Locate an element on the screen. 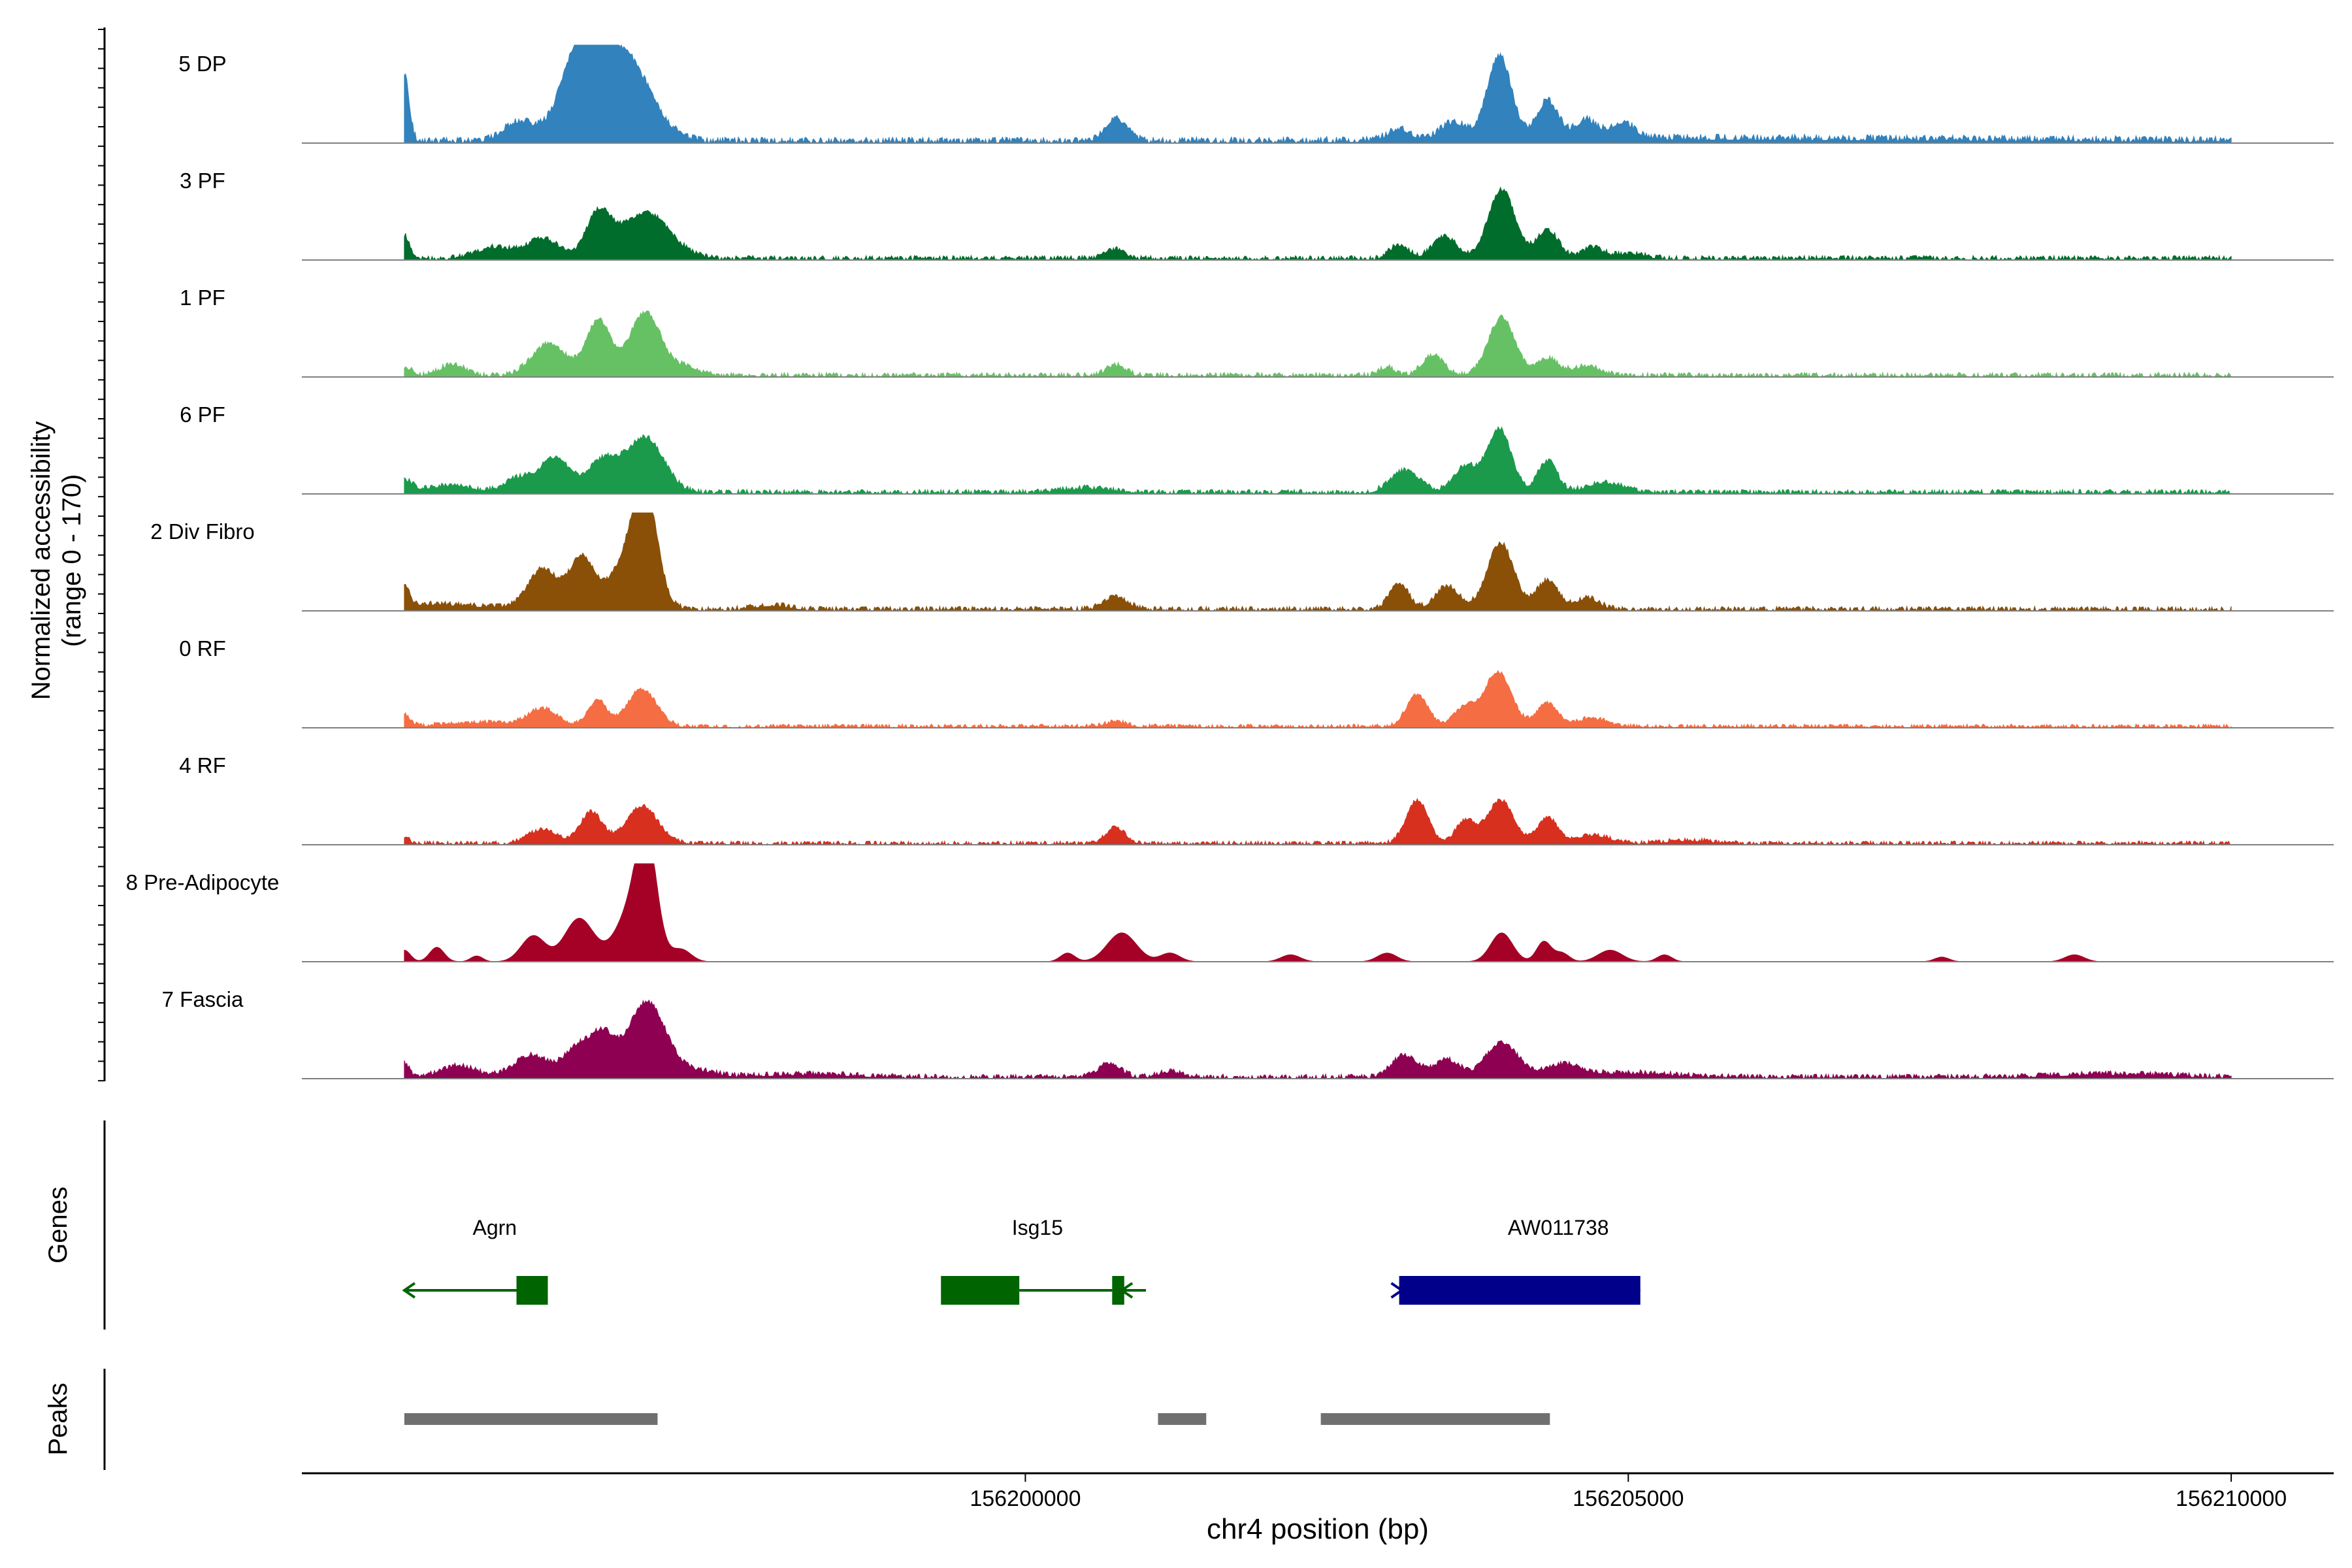 The height and width of the screenshot is (1568, 2352). gene-agrn: Agrn is located at coordinates (475, 1260).